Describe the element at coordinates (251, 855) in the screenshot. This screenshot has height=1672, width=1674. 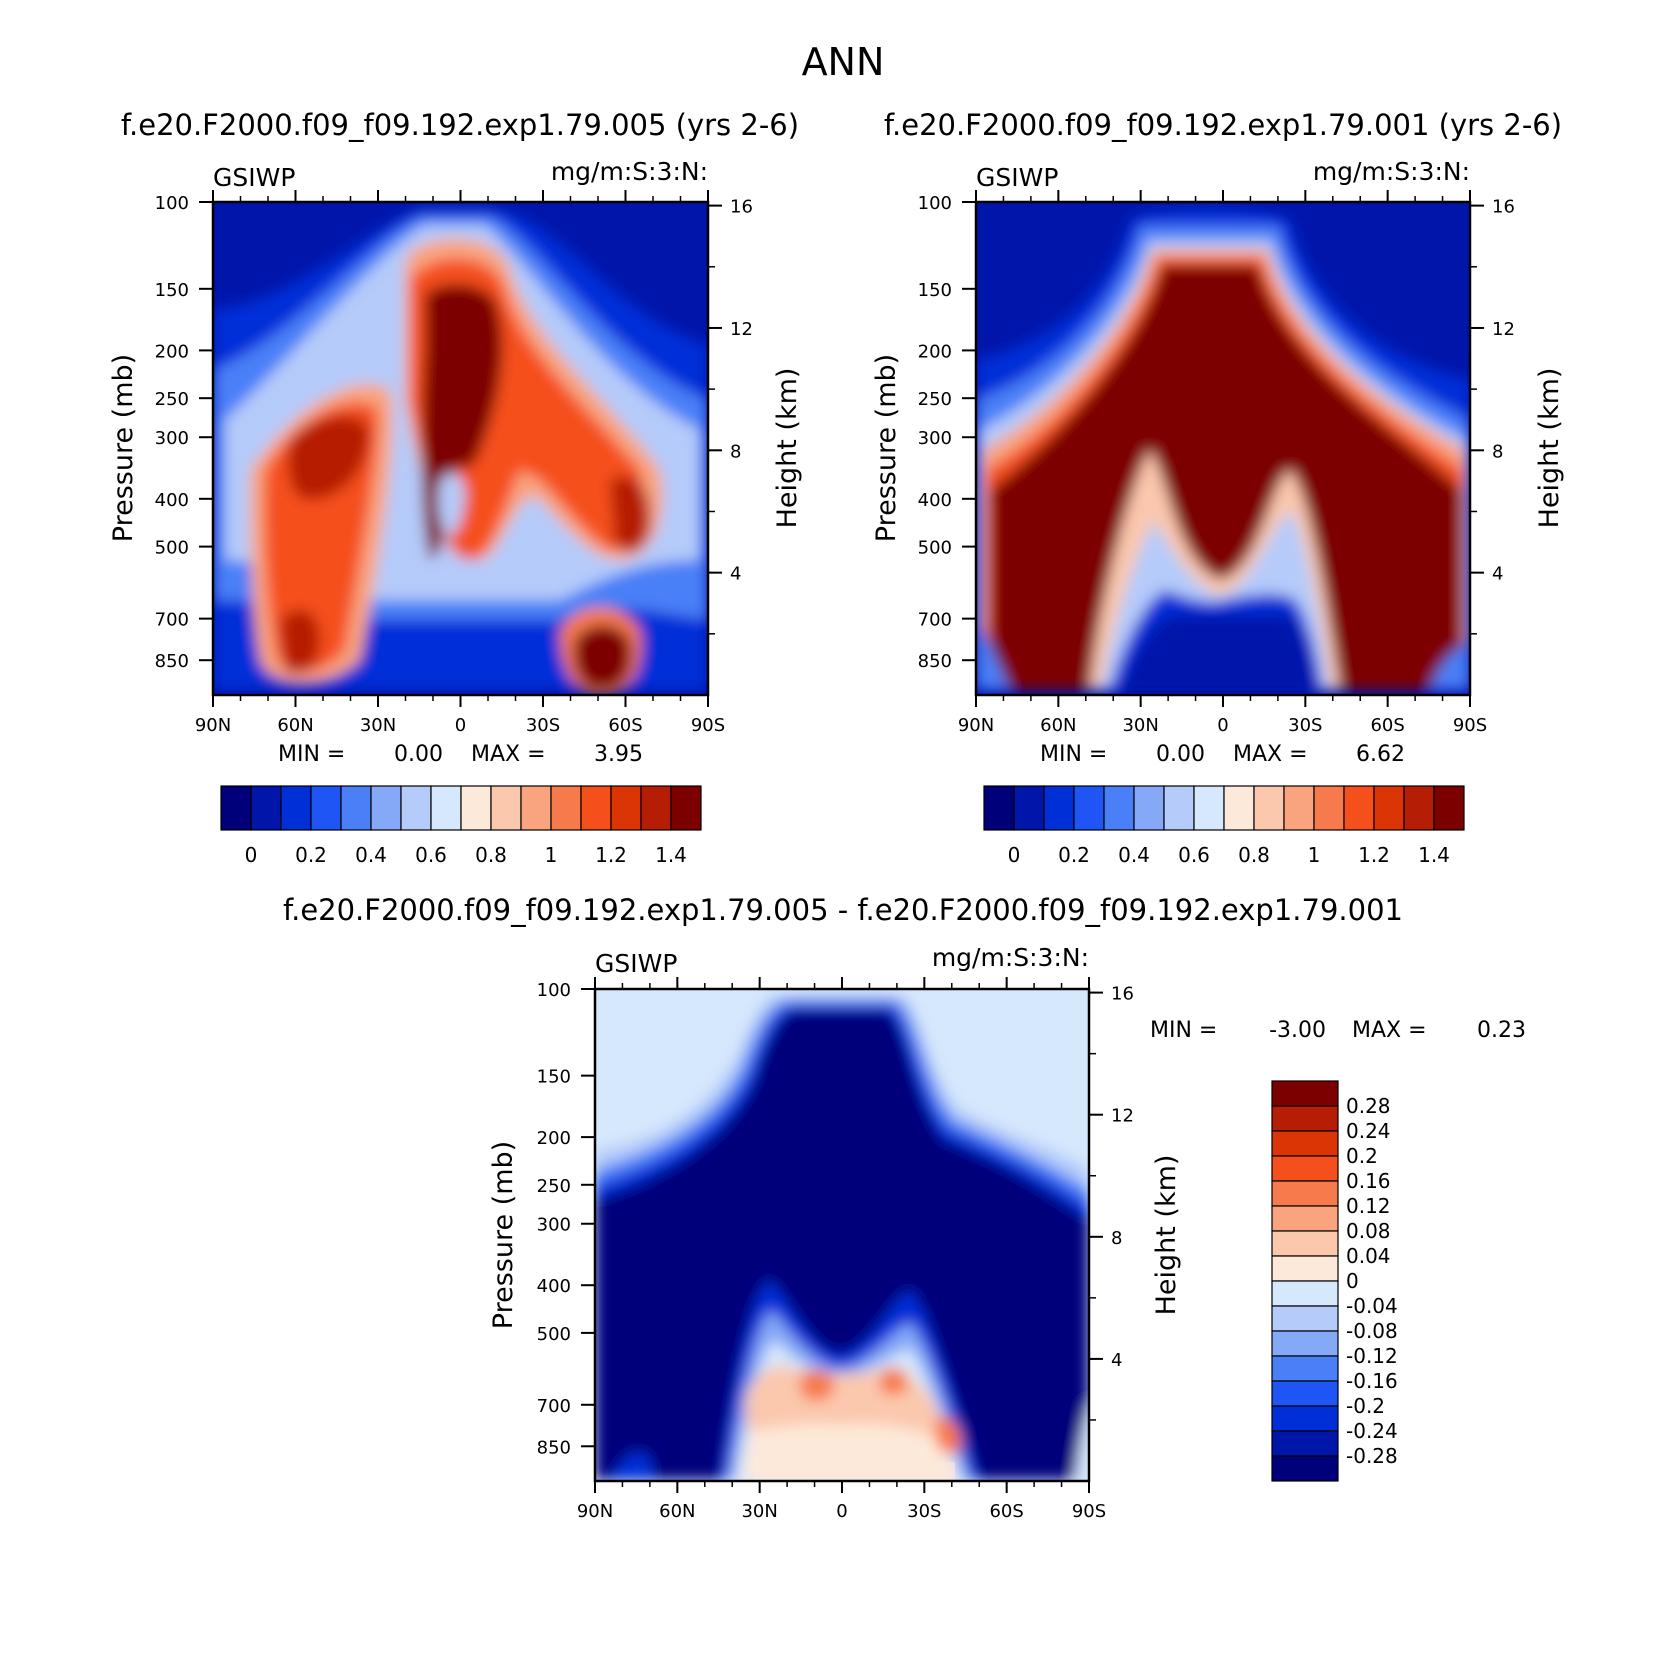
I see `colorbar-test-label: 0` at that location.